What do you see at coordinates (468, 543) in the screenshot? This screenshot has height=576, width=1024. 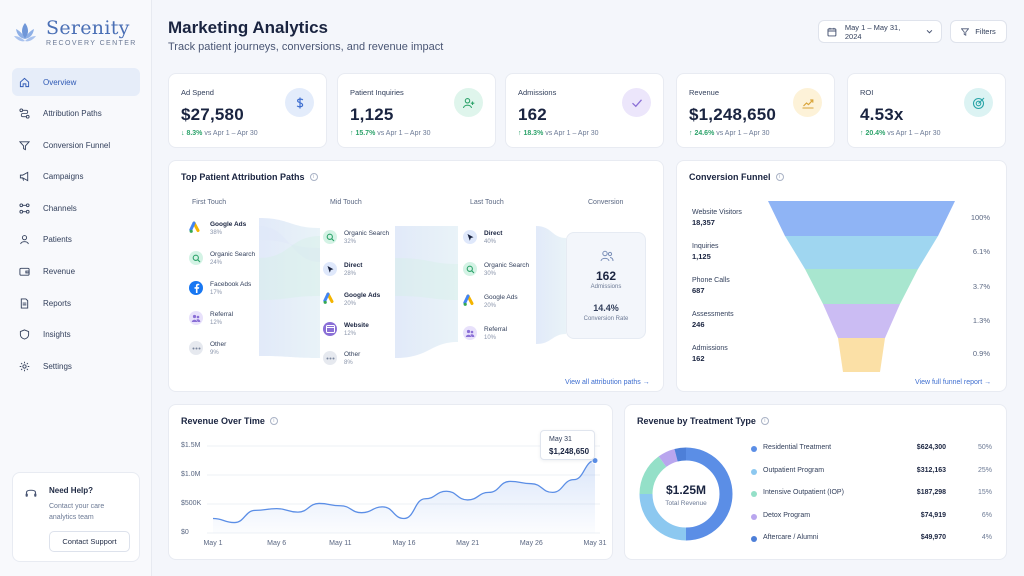 I see `x-tick: May 21` at bounding box center [468, 543].